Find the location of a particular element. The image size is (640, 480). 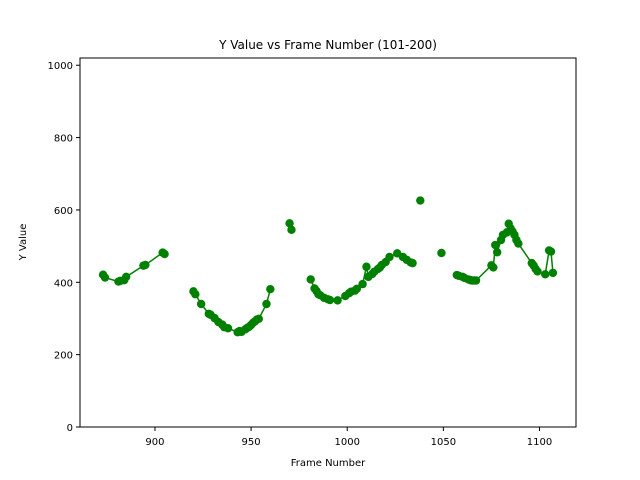

y-tick-label: 0 is located at coordinates (70, 428).